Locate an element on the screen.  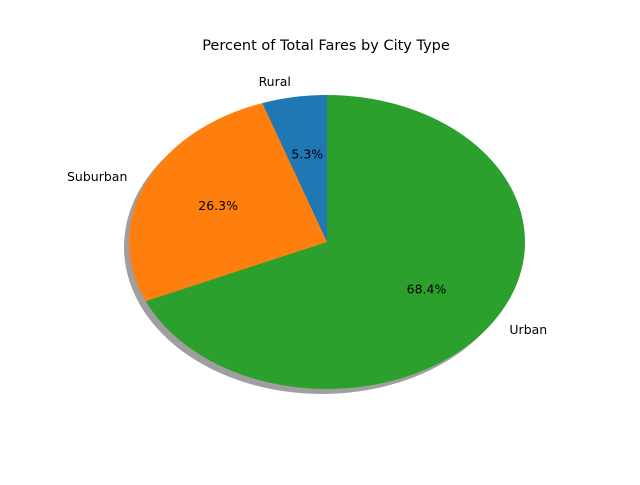
pie-label-urban: Urban is located at coordinates (528, 329).